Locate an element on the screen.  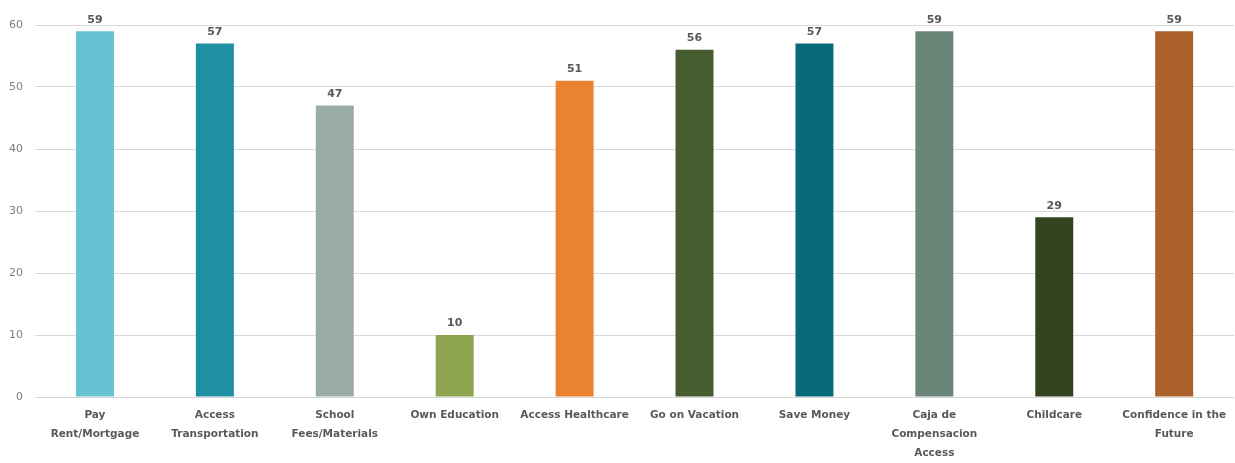
x-tick-label: Childcare is located at coordinates (1054, 414).